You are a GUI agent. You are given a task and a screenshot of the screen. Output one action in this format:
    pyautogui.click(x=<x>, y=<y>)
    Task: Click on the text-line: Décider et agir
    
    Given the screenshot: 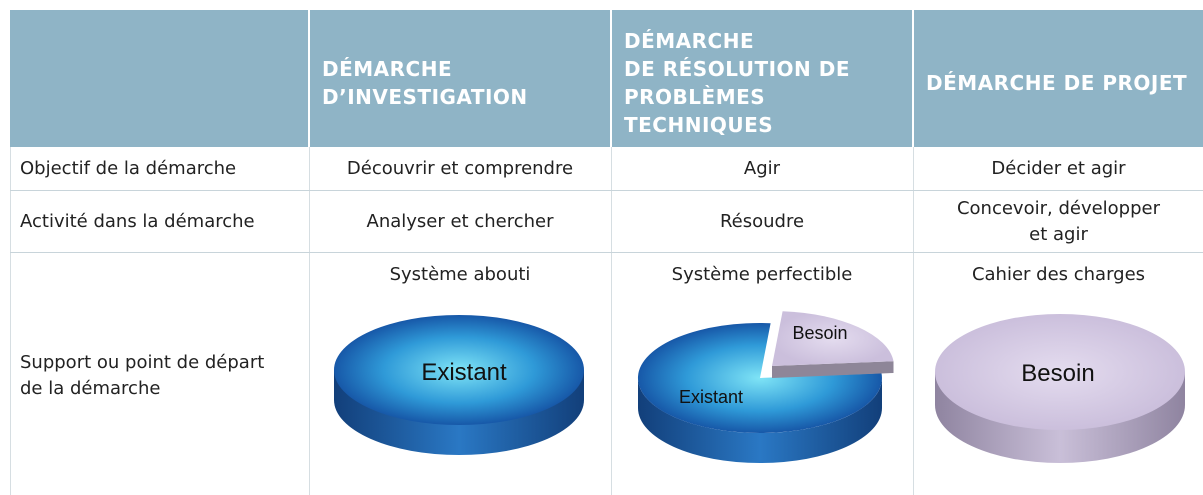 What is the action you would take?
    pyautogui.click(x=1058, y=168)
    